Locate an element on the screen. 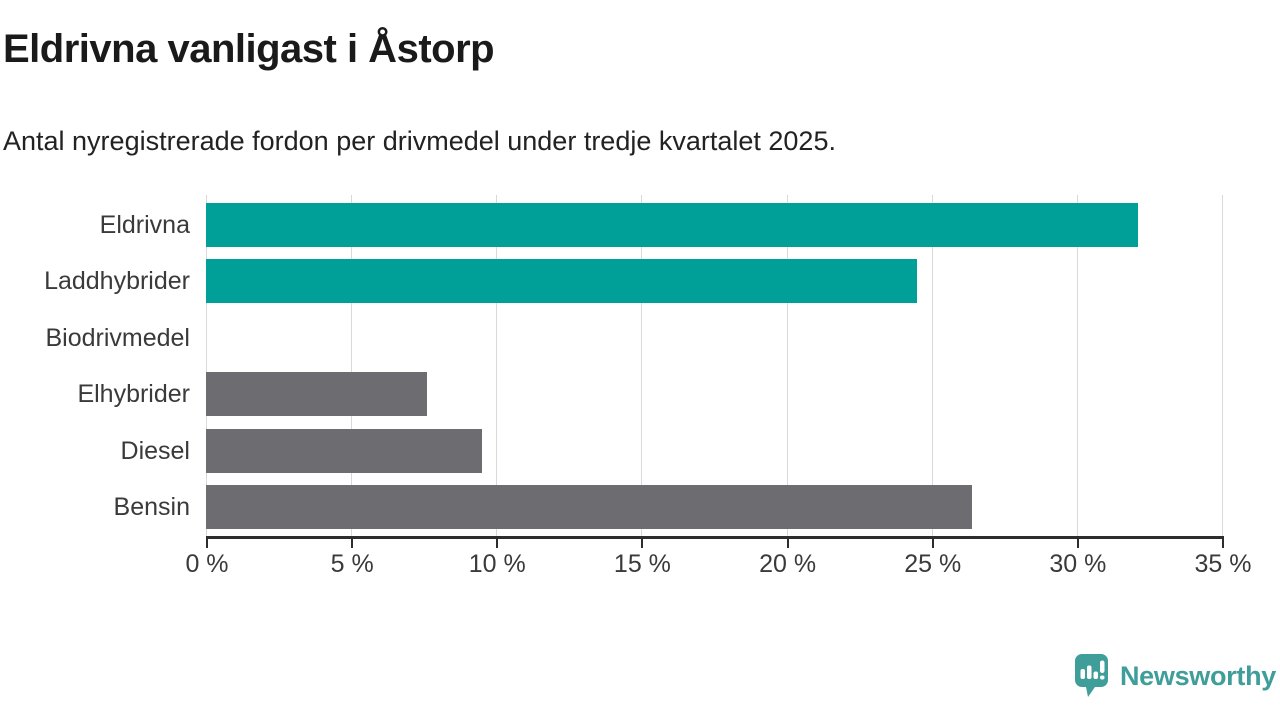 This screenshot has height=720, width=1280. newsworthy-logo-icon is located at coordinates (1091, 675).